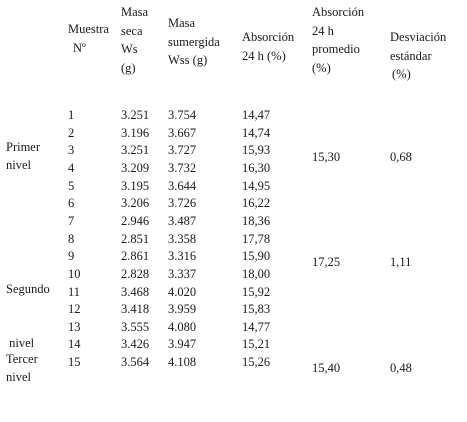 The width and height of the screenshot is (467, 422). I want to click on cell-masa-seca: 3.555, so click(135, 326).